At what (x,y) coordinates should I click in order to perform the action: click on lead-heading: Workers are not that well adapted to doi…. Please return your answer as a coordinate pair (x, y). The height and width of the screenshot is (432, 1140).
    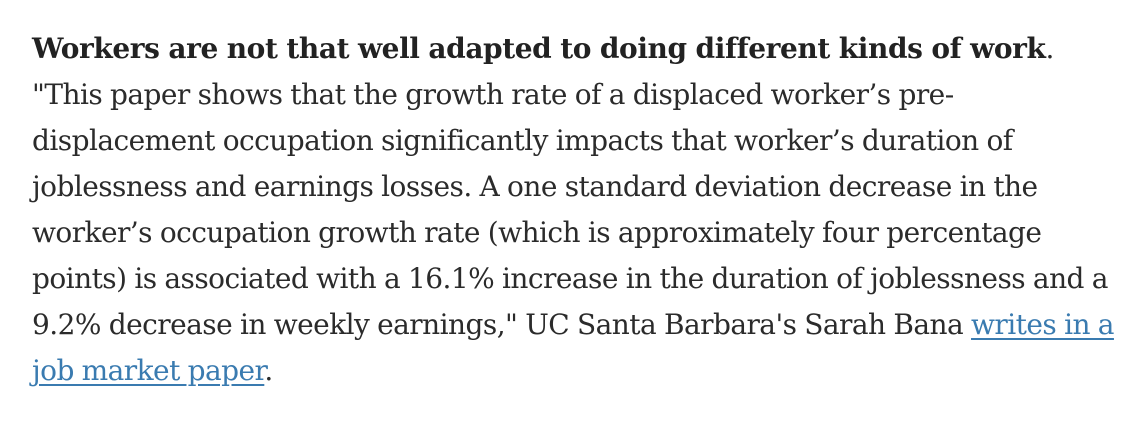
    Looking at the image, I should click on (539, 48).